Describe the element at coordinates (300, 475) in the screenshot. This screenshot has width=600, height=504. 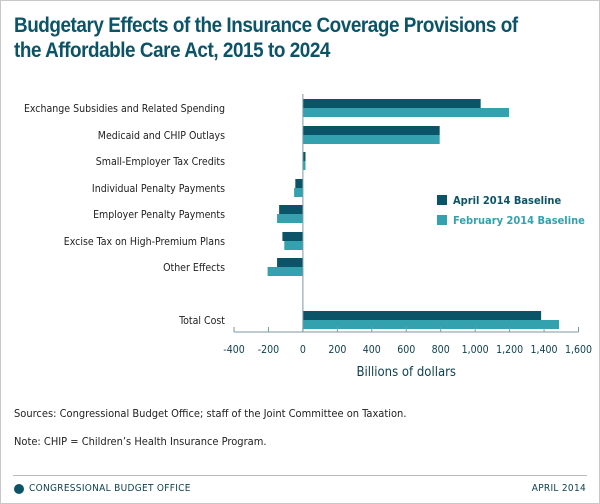
I see `footer-divider` at that location.